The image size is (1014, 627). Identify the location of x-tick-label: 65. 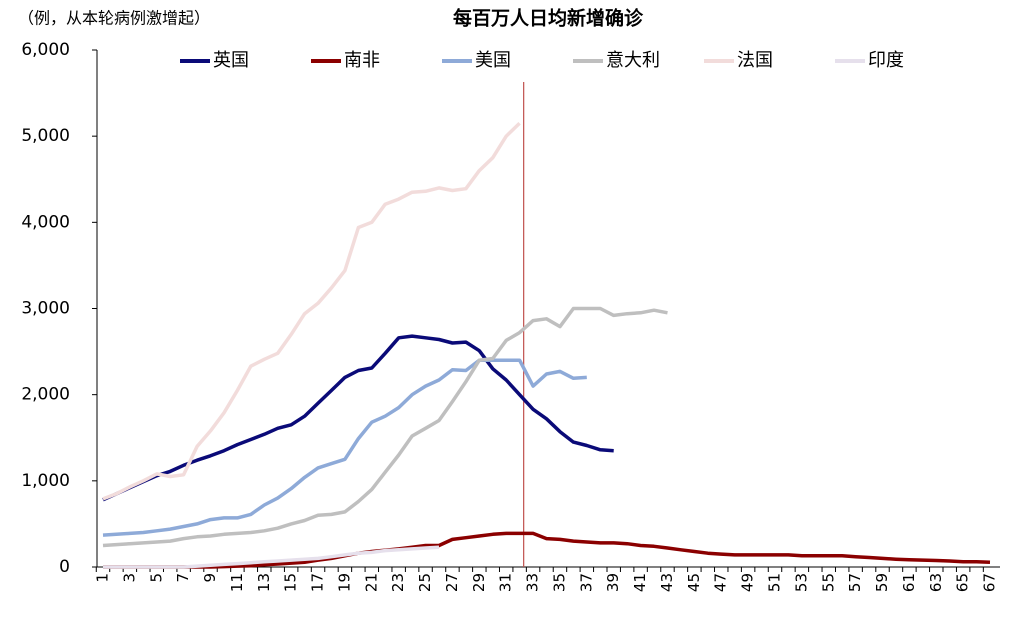
(963, 582).